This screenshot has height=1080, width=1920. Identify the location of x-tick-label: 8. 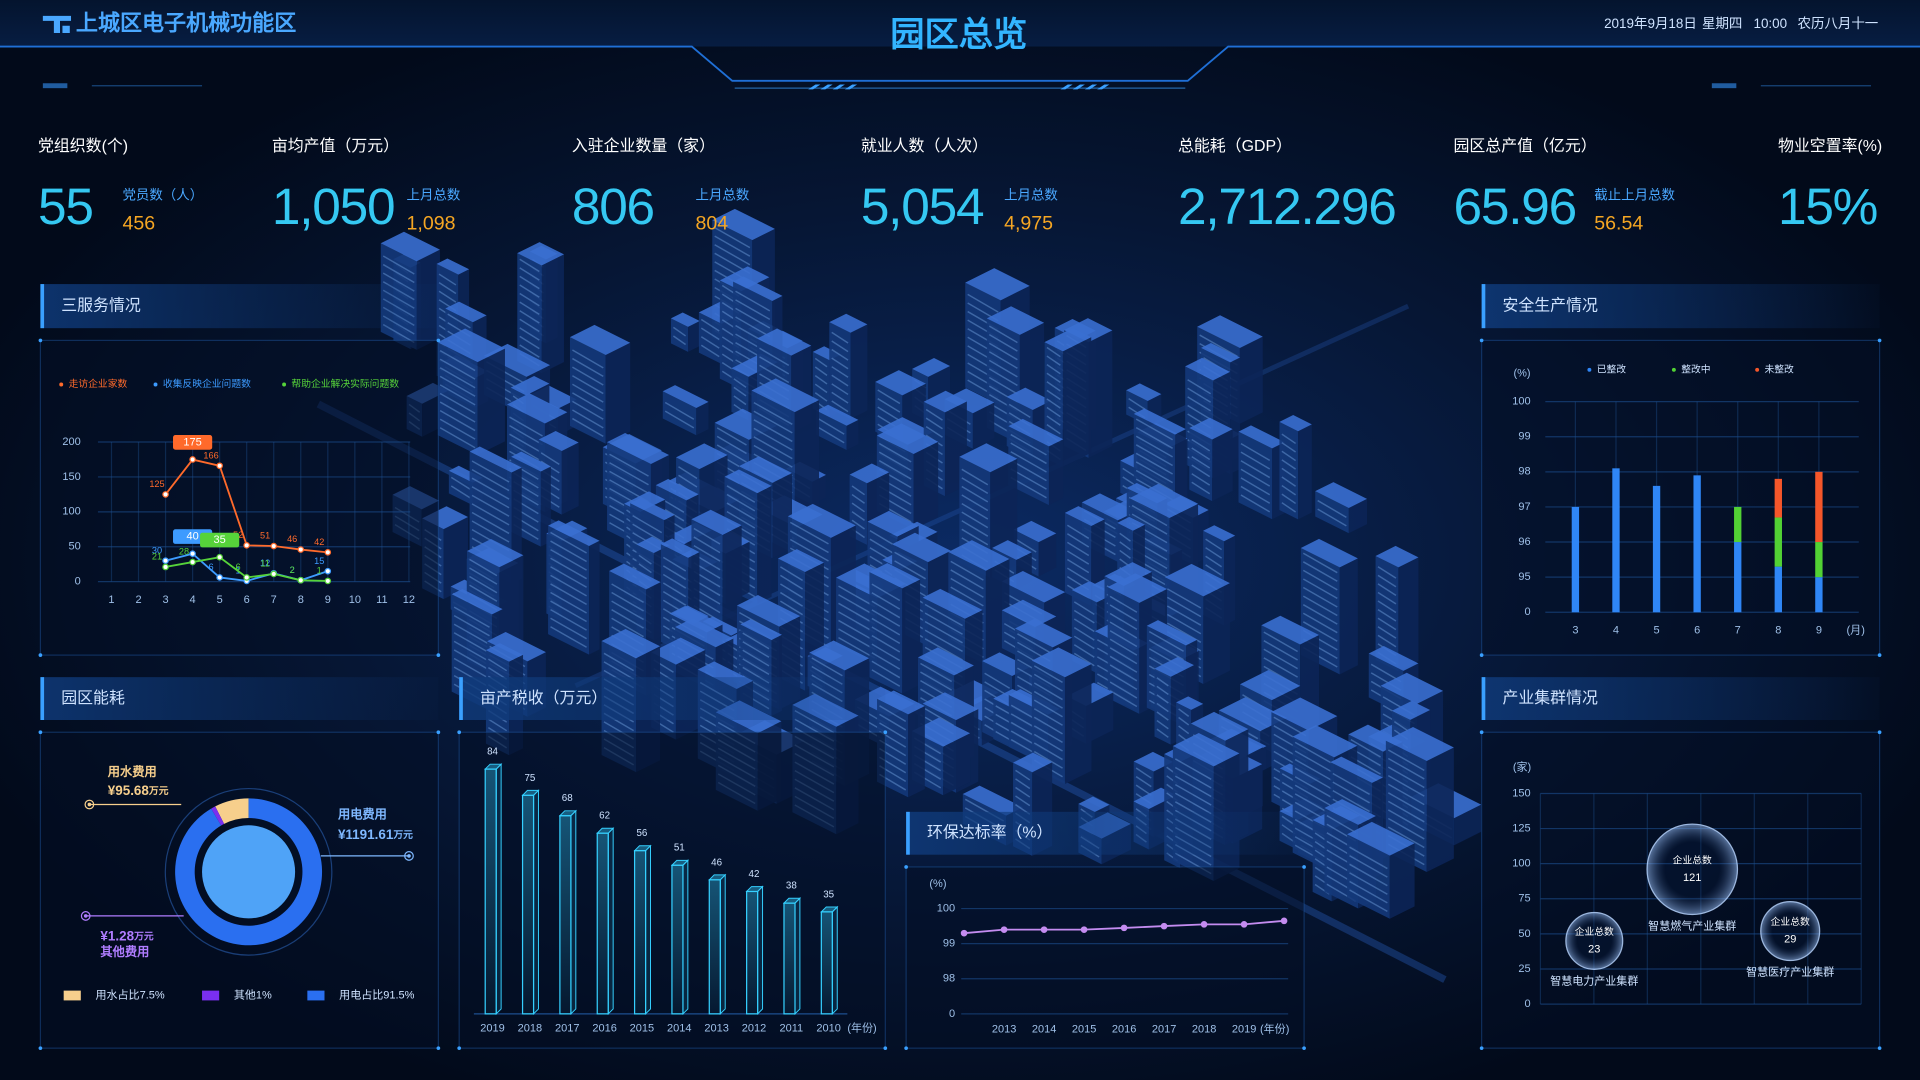
(301, 600).